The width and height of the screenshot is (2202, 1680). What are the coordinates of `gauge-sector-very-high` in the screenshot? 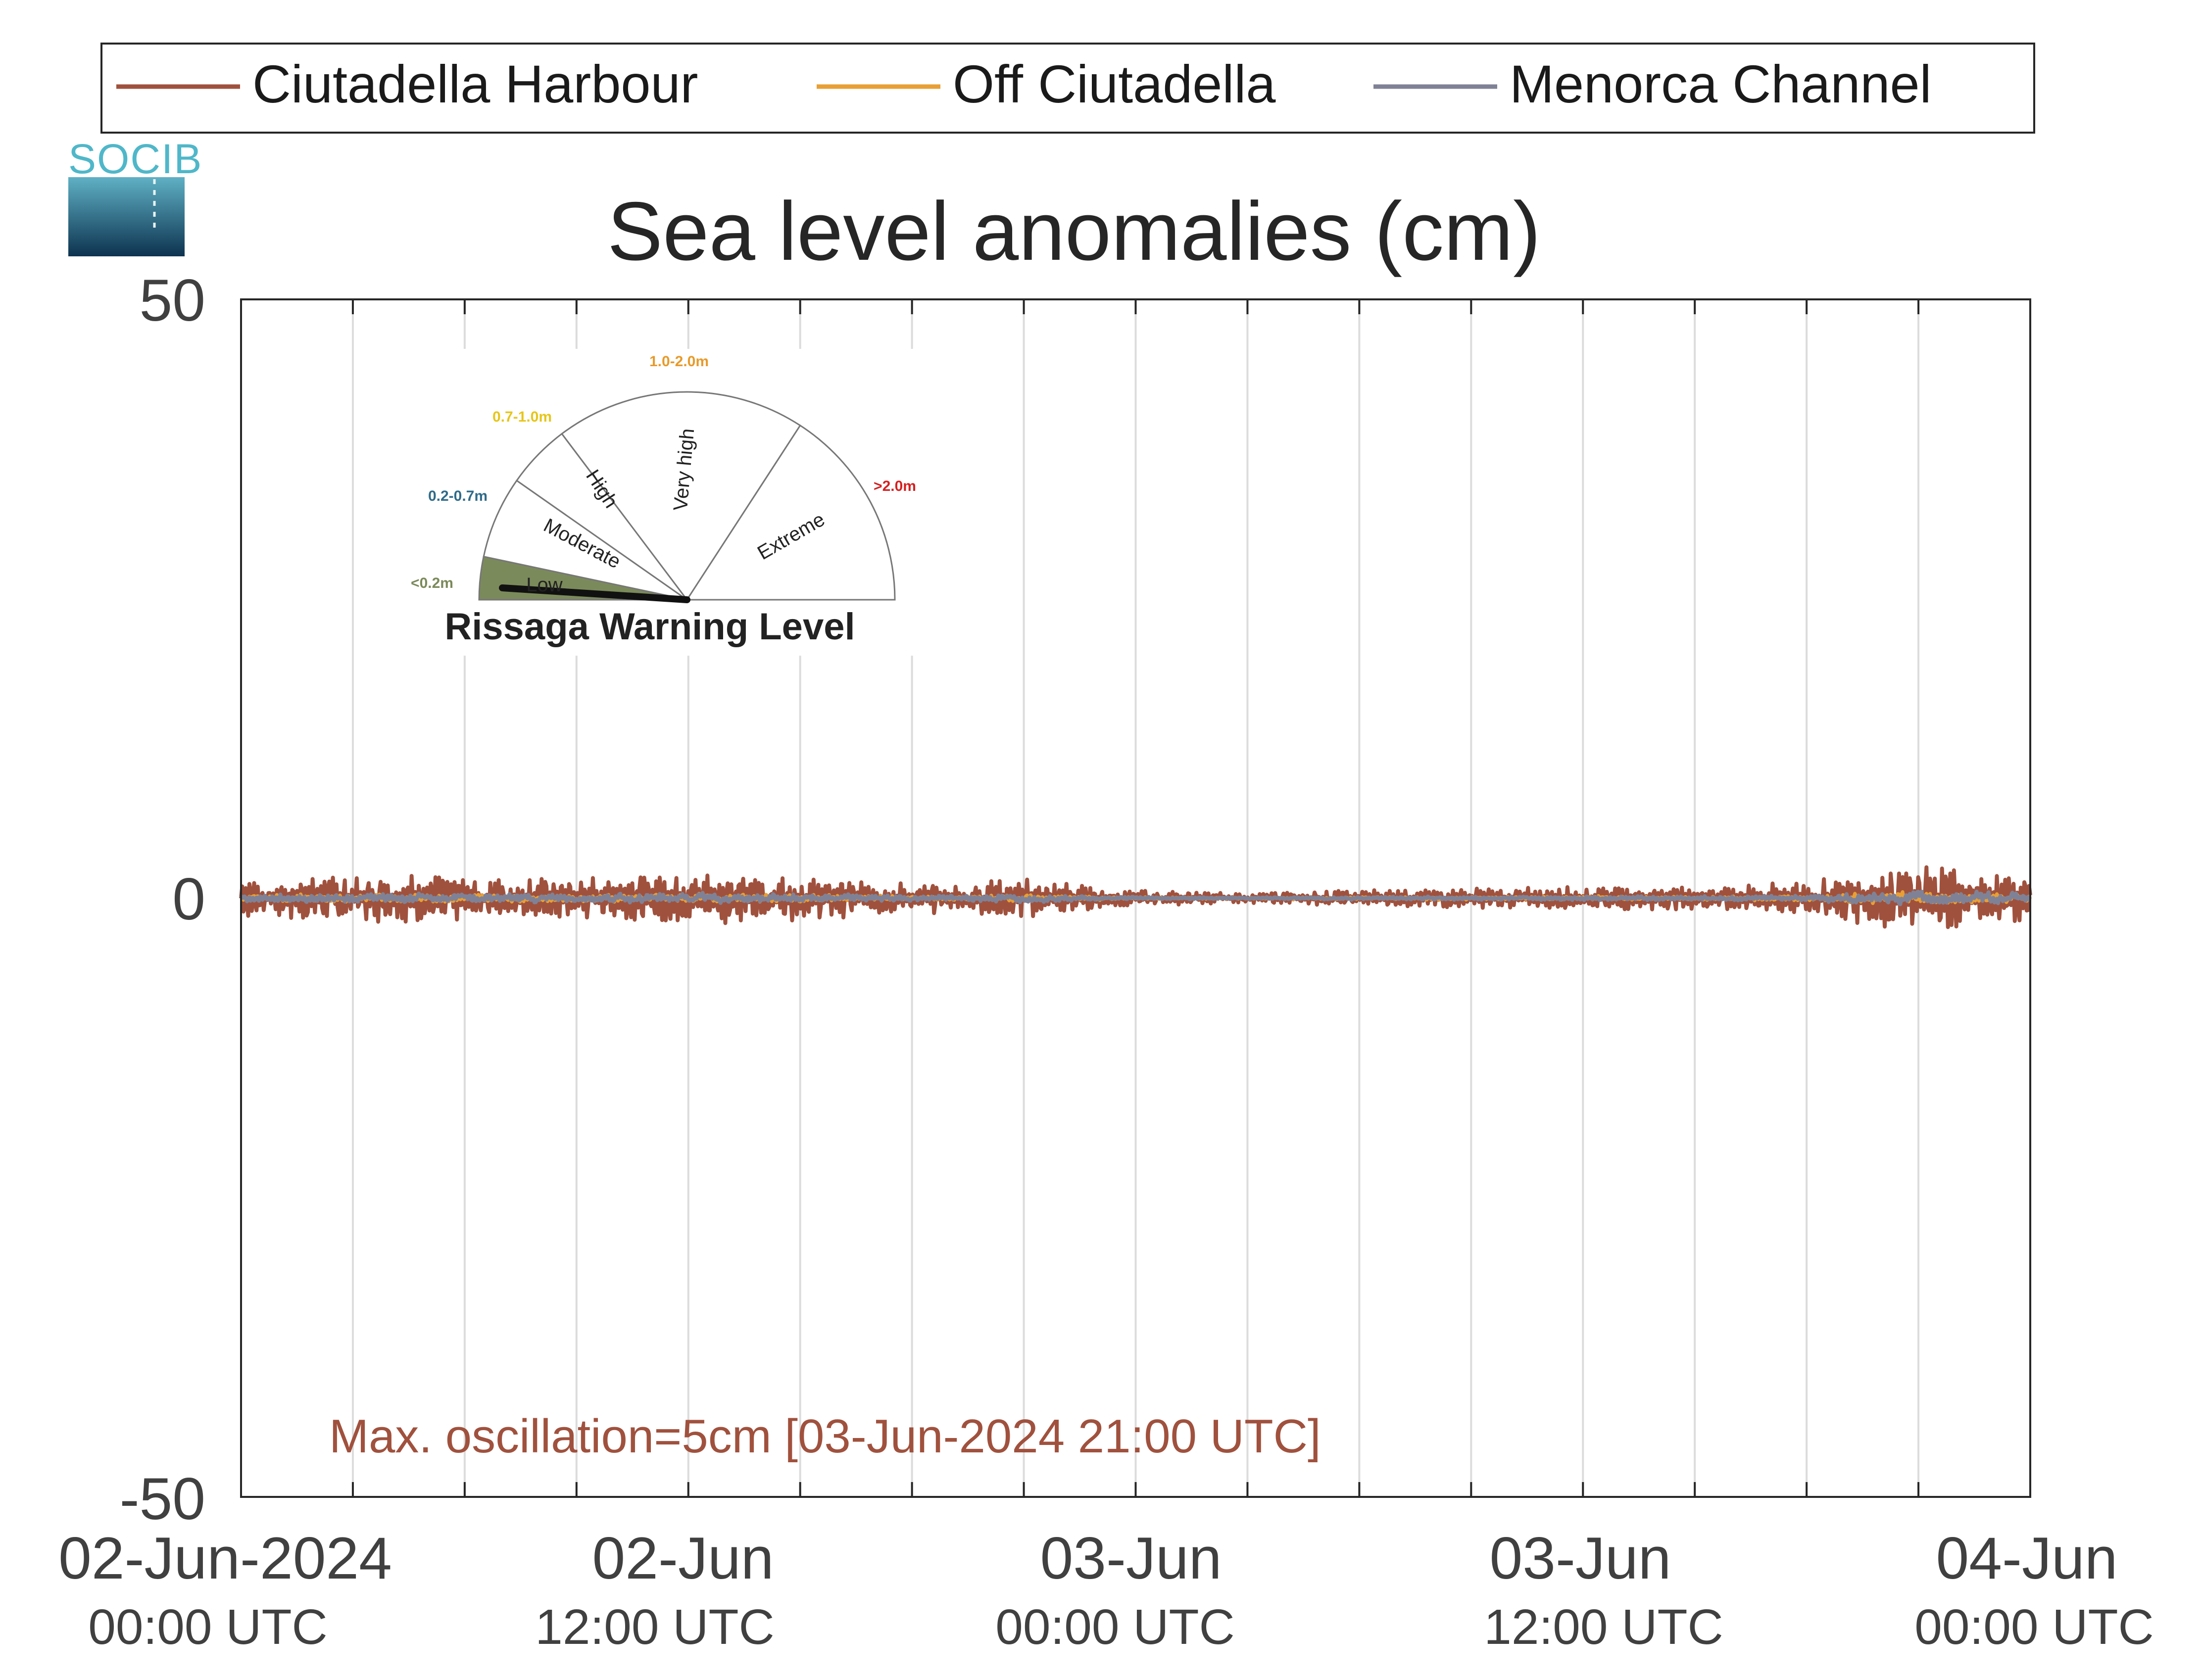 It's located at (681, 496).